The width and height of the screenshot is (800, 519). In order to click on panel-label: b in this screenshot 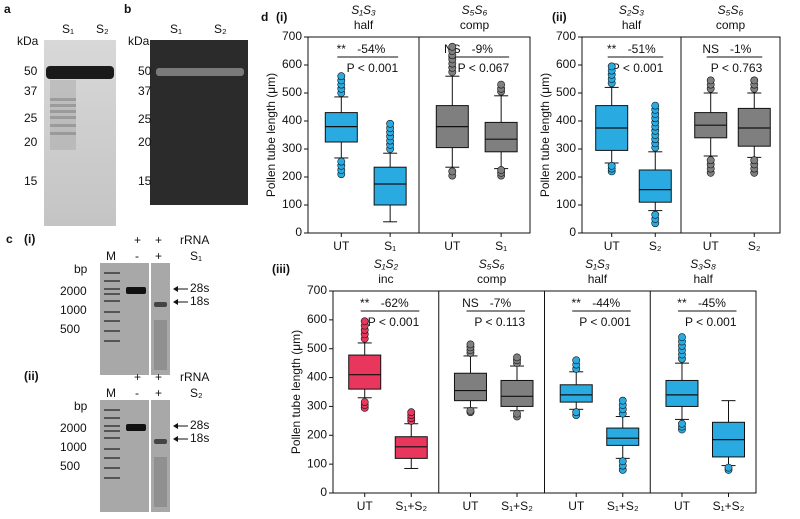, I will do `click(127, 9)`.